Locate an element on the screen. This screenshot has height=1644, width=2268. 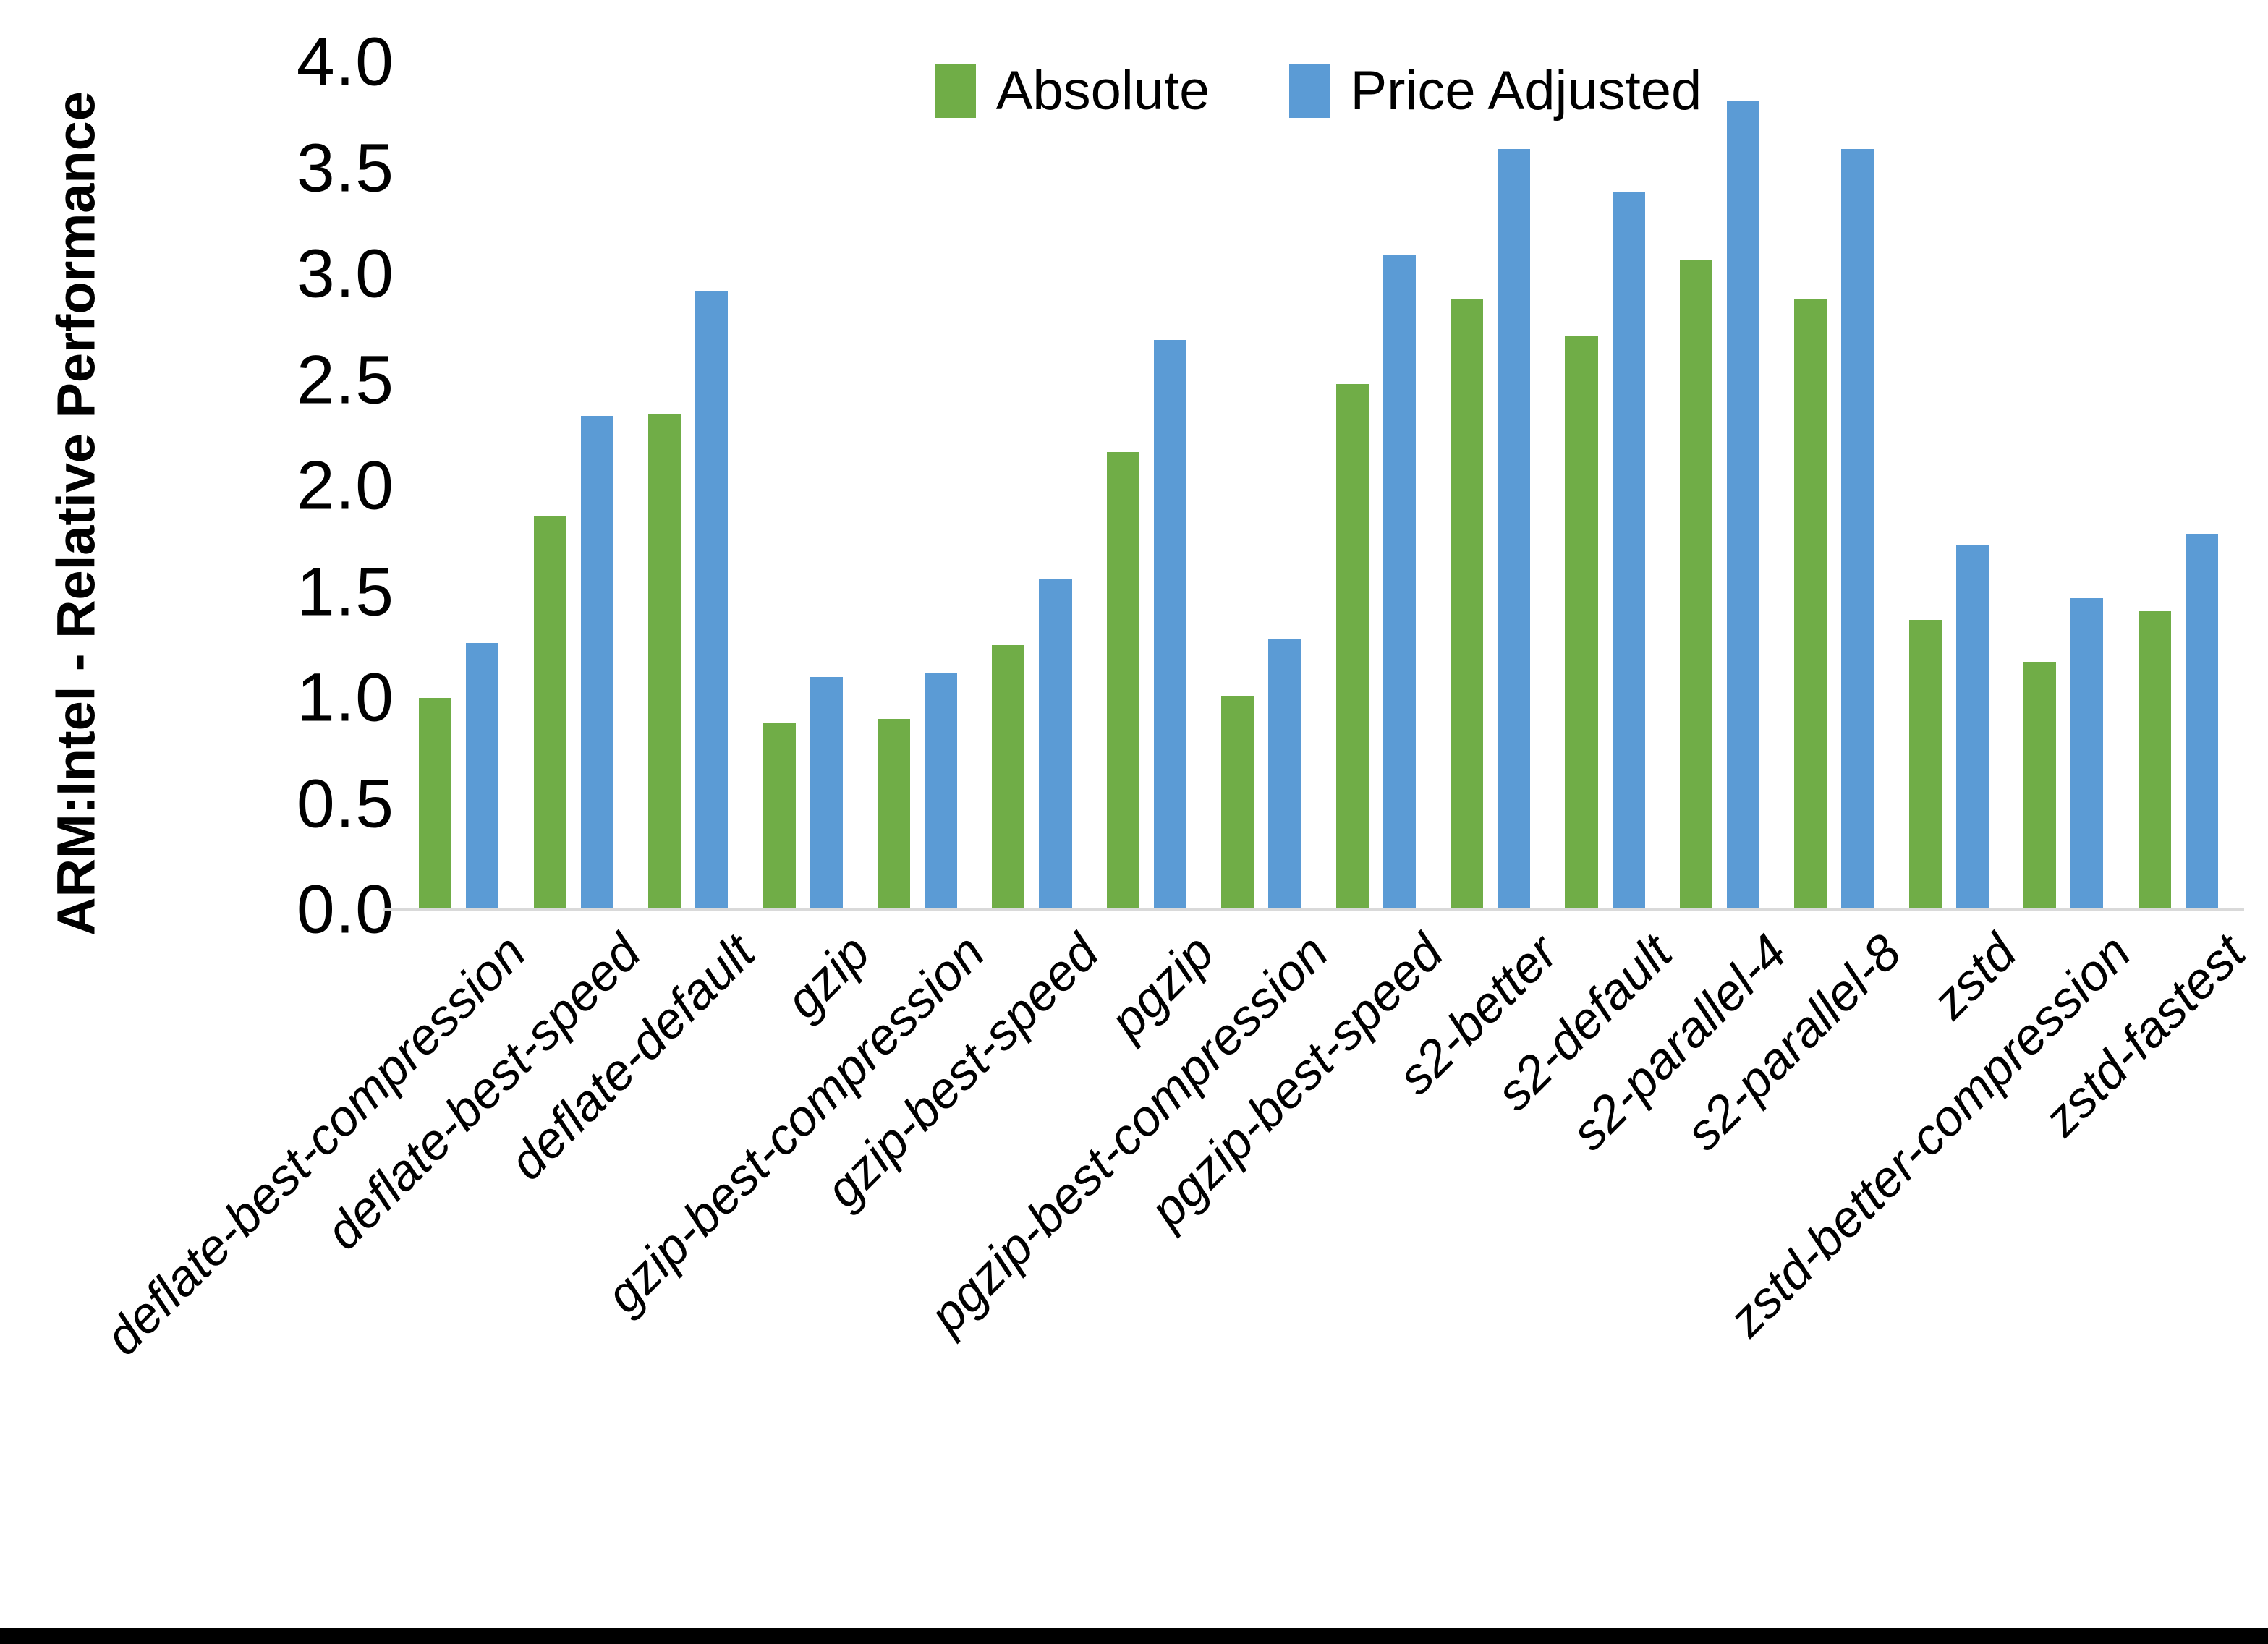
y-tick-label: 3.5 is located at coordinates (345, 167).